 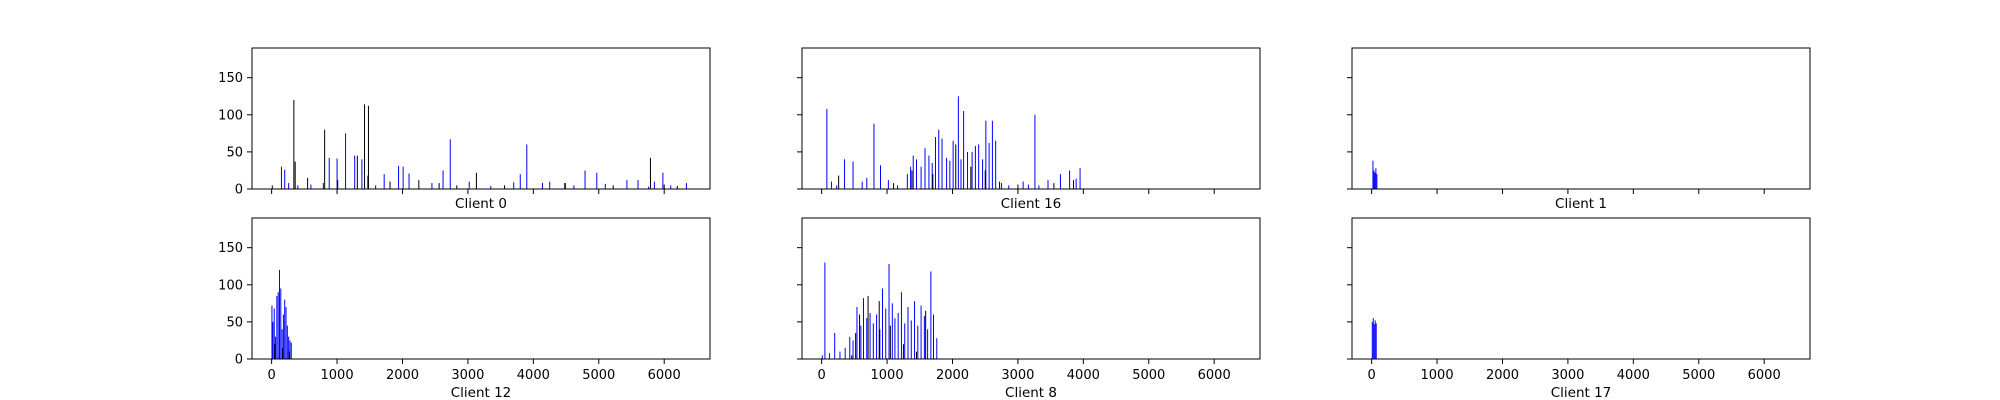 I want to click on chart-1-xlabel: Client 16, so click(x=1031, y=204).